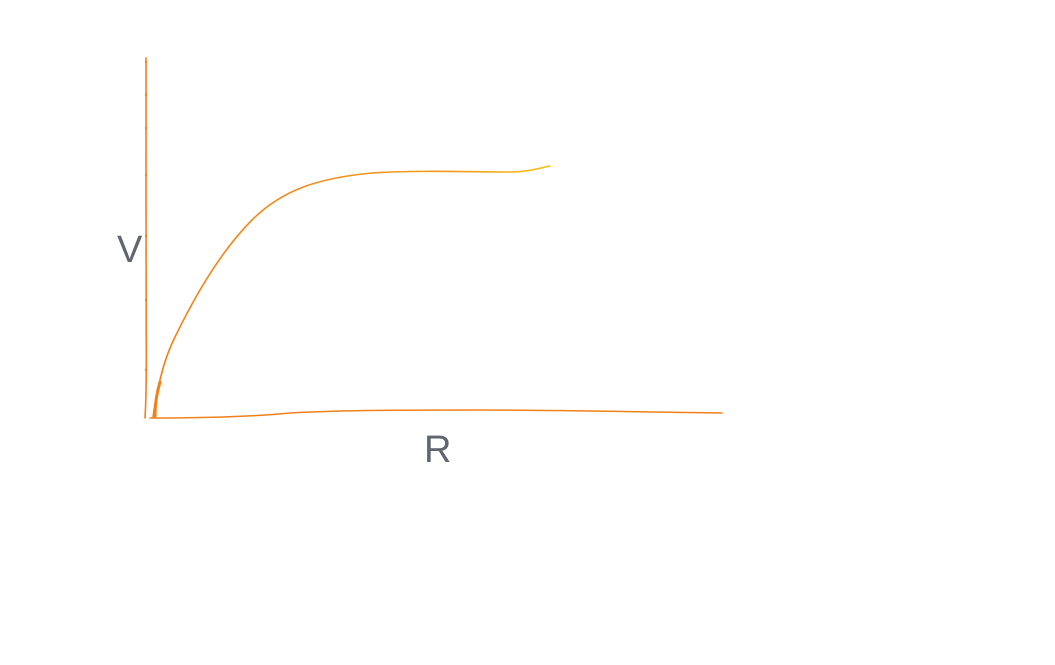  What do you see at coordinates (146, 216) in the screenshot?
I see `y-axis-ticks` at bounding box center [146, 216].